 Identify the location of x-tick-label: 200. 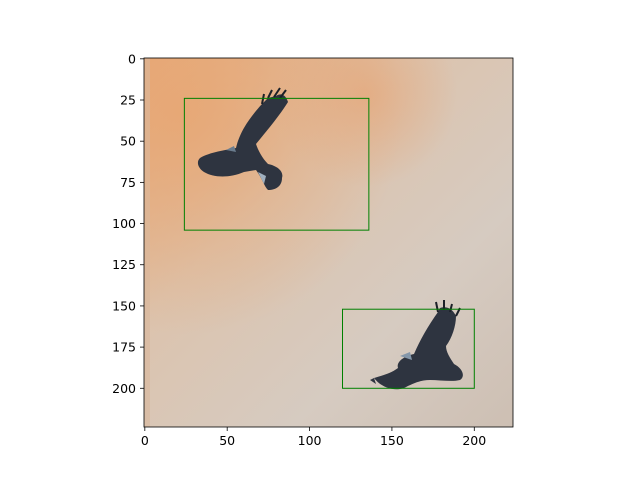
(474, 440).